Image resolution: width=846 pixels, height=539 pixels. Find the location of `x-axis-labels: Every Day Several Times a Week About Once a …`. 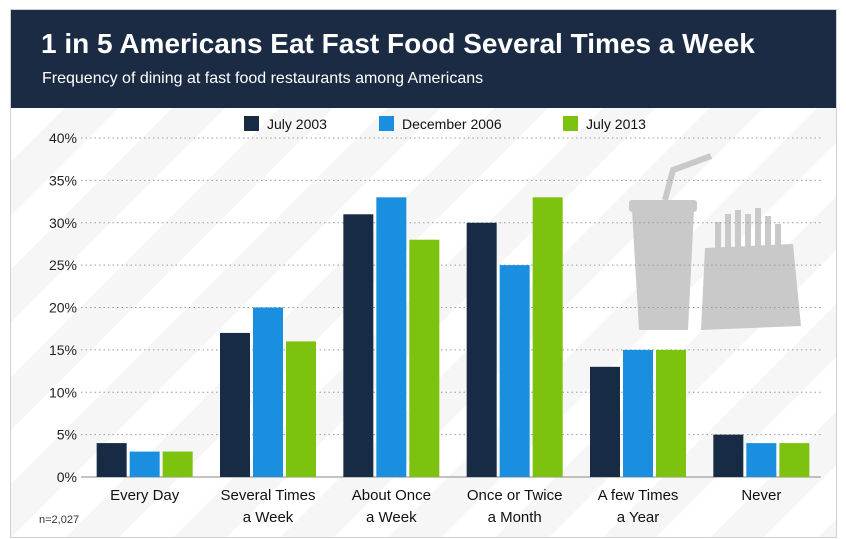

x-axis-labels: Every Day Several Times a Week About Once a … is located at coordinates (445, 506).